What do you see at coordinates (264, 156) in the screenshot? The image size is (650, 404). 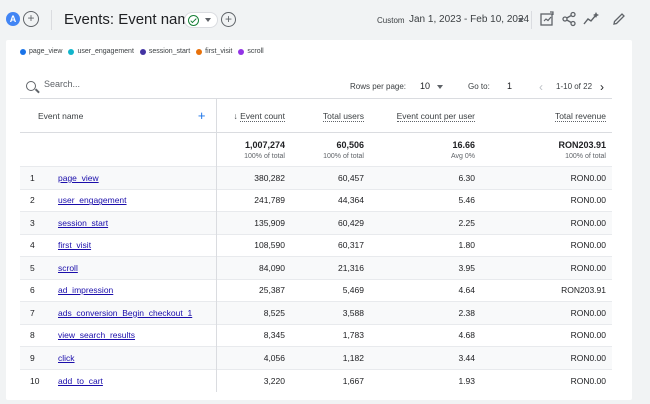 I see `total-sub: 100% of total` at bounding box center [264, 156].